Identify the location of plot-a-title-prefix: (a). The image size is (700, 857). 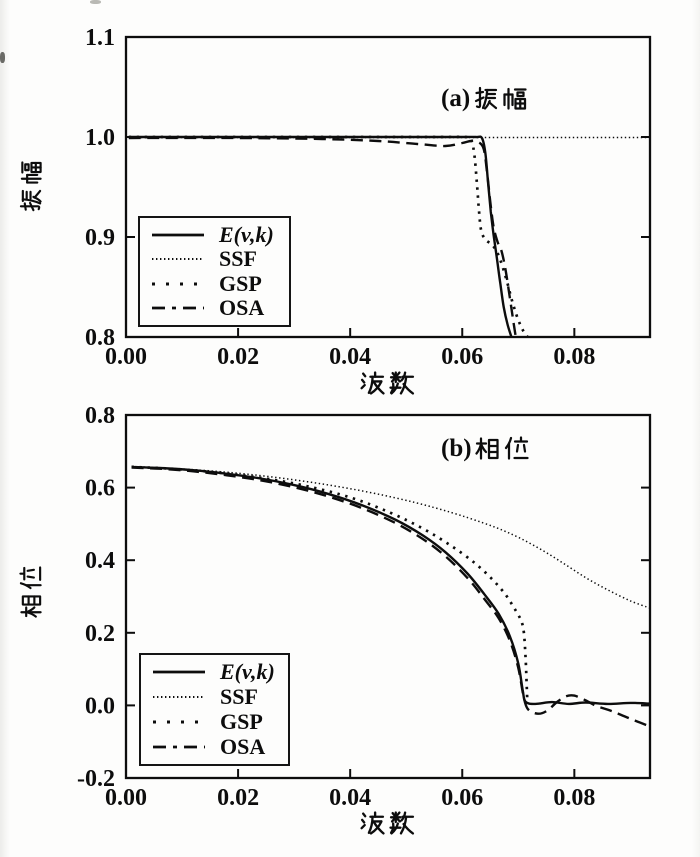
(456, 98).